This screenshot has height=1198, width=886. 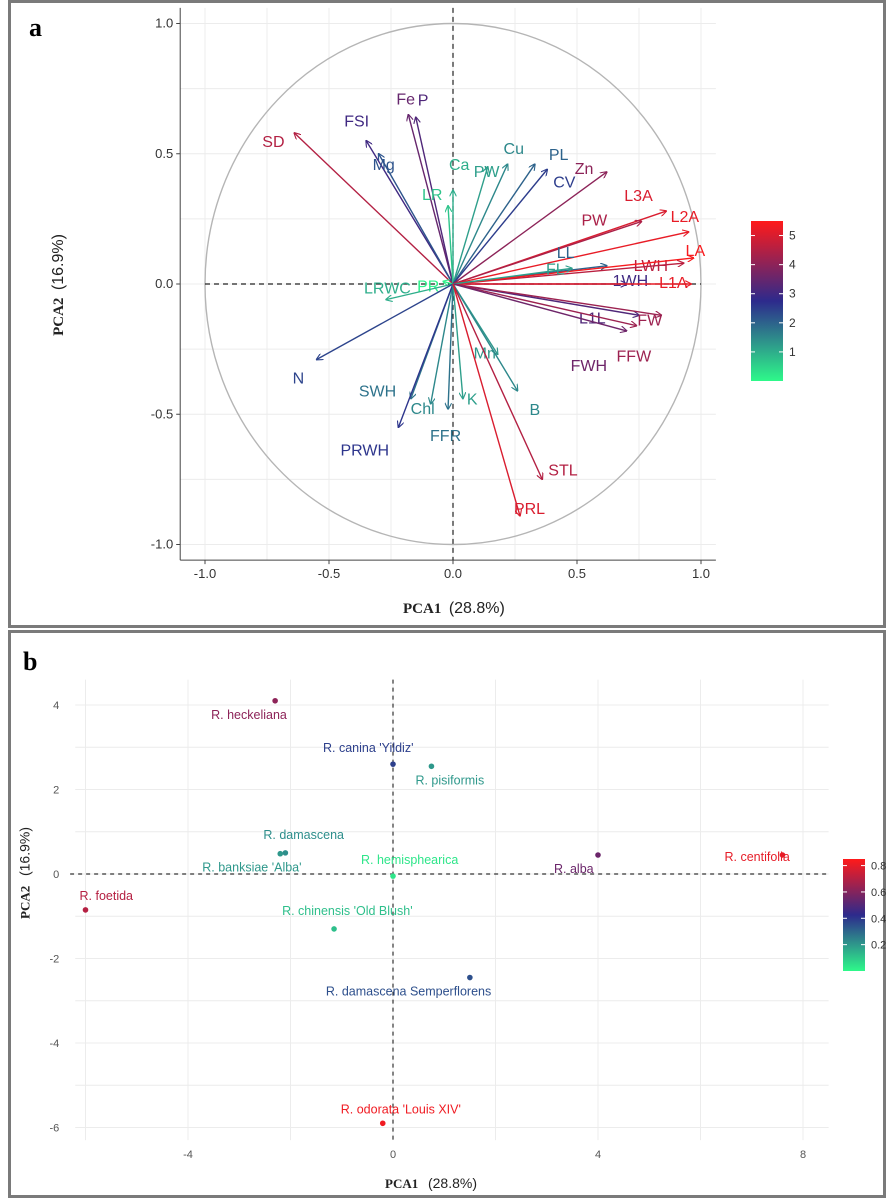 I want to click on colorbar-tick-label: 4, so click(x=792, y=265).